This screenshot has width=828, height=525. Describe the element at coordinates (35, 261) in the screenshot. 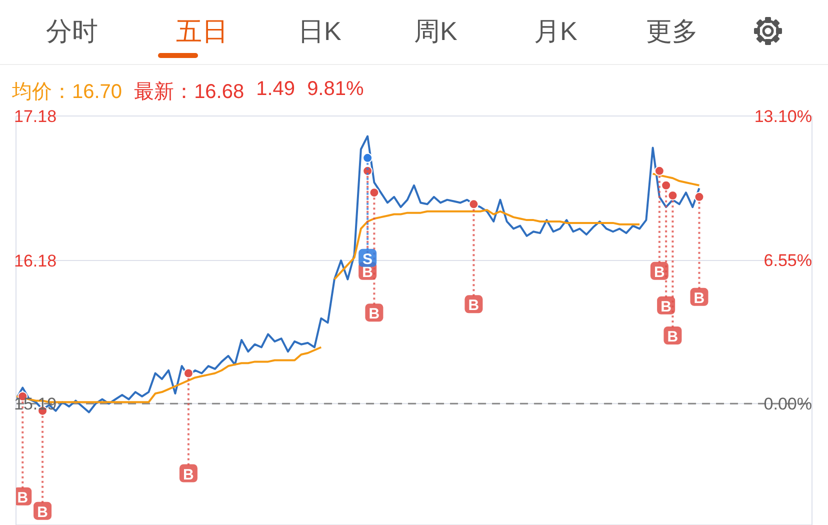

I see `y-tick-label: 16.18` at that location.